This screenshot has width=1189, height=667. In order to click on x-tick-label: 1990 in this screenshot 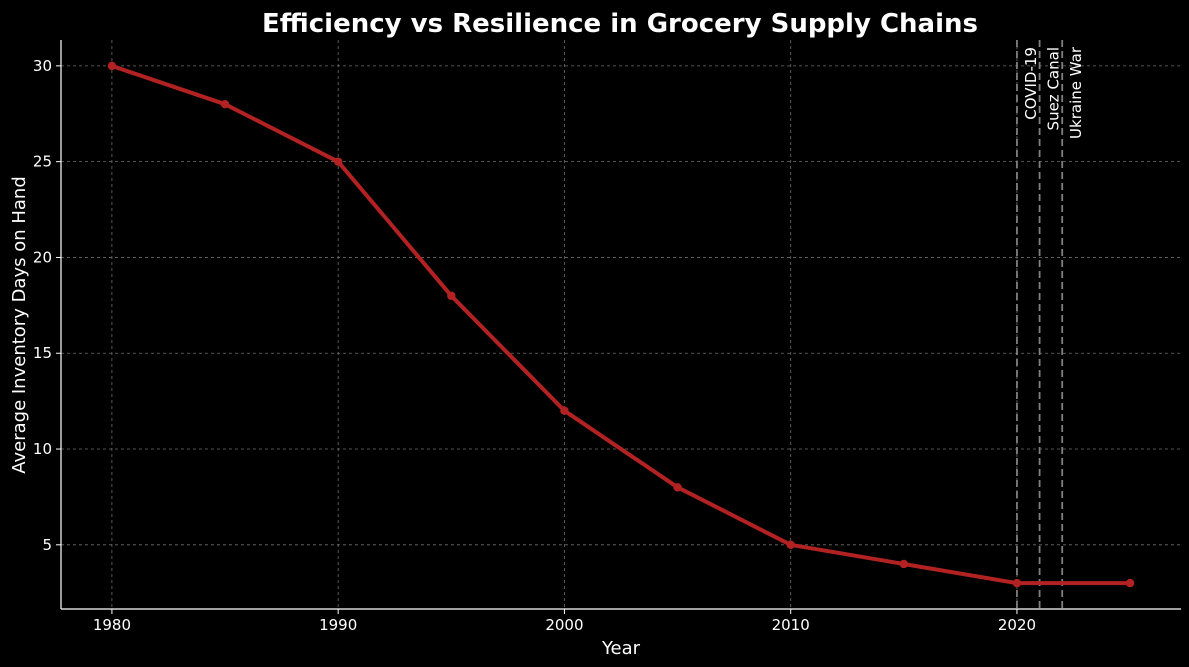, I will do `click(338, 625)`.